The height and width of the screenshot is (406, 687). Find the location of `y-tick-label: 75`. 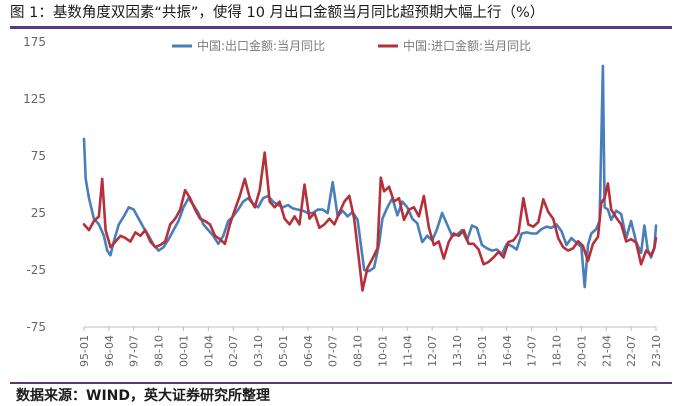

y-tick-label: 75 is located at coordinates (38, 156).